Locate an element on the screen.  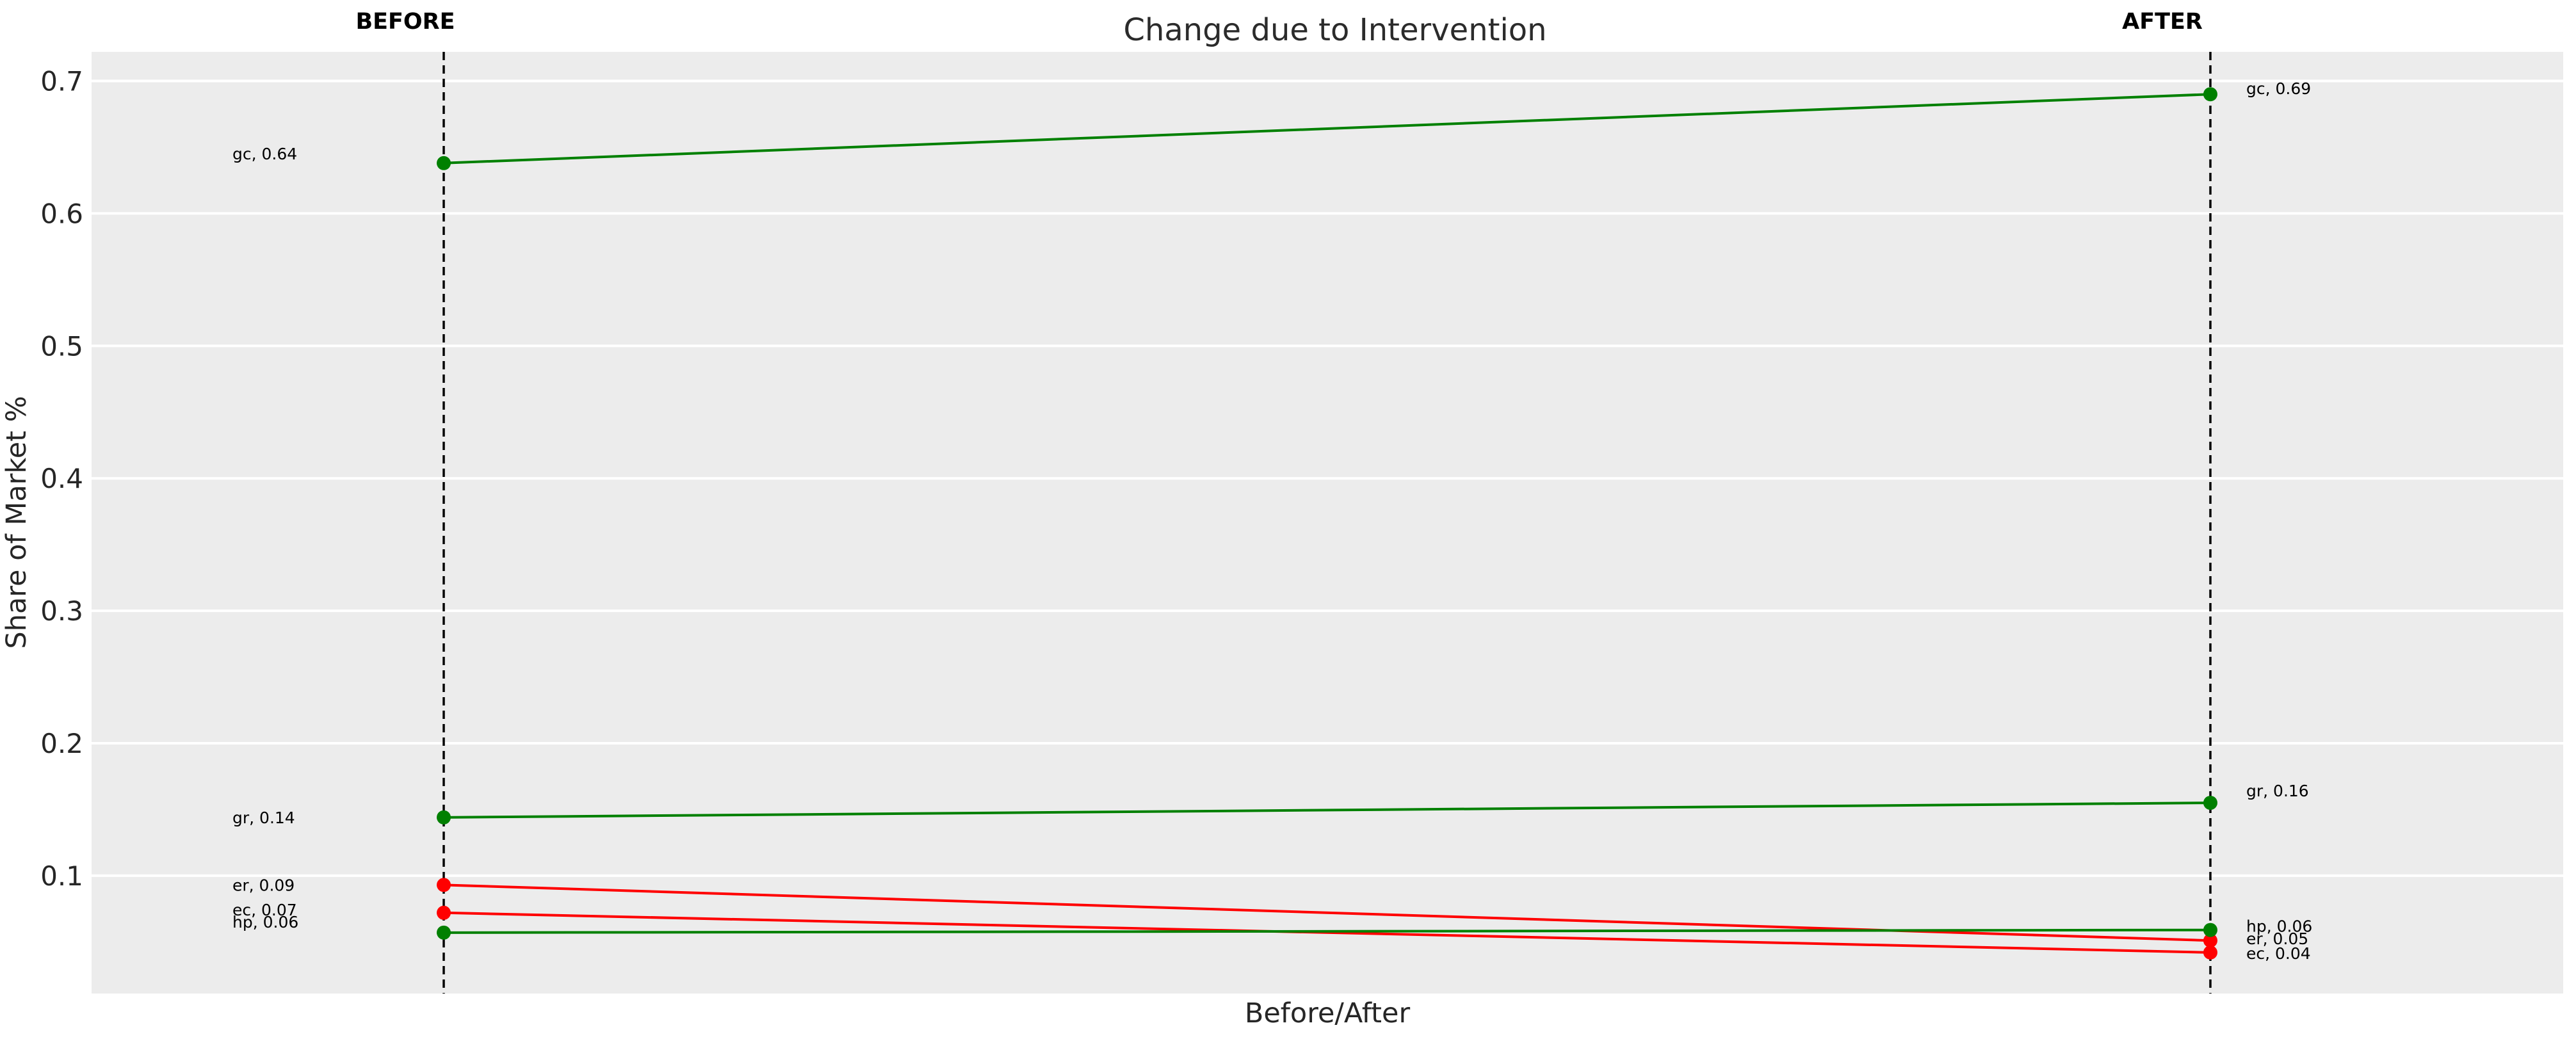
series-er-label-after: er, 0.05 is located at coordinates (2277, 939).